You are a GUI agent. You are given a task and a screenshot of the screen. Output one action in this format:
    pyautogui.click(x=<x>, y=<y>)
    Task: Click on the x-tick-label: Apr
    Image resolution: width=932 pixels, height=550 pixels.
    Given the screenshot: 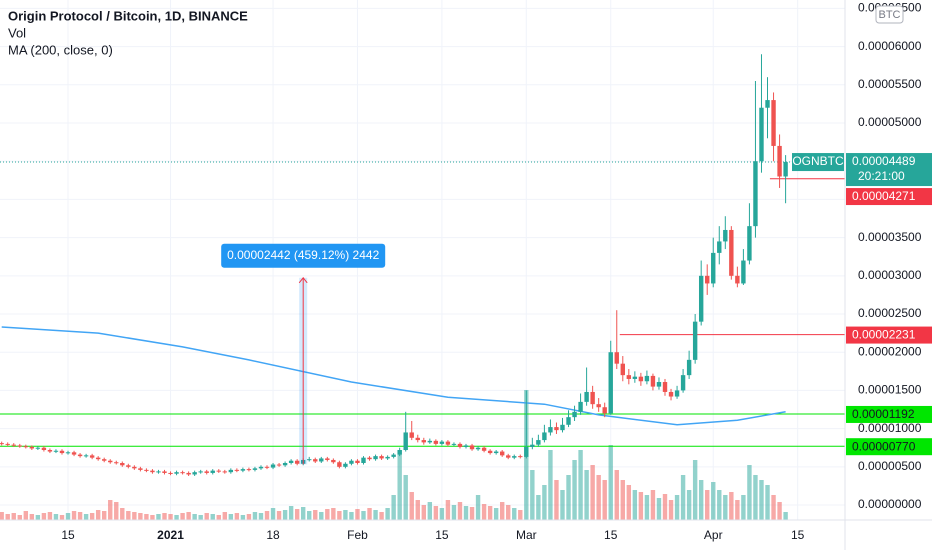 What is the action you would take?
    pyautogui.click(x=713, y=535)
    